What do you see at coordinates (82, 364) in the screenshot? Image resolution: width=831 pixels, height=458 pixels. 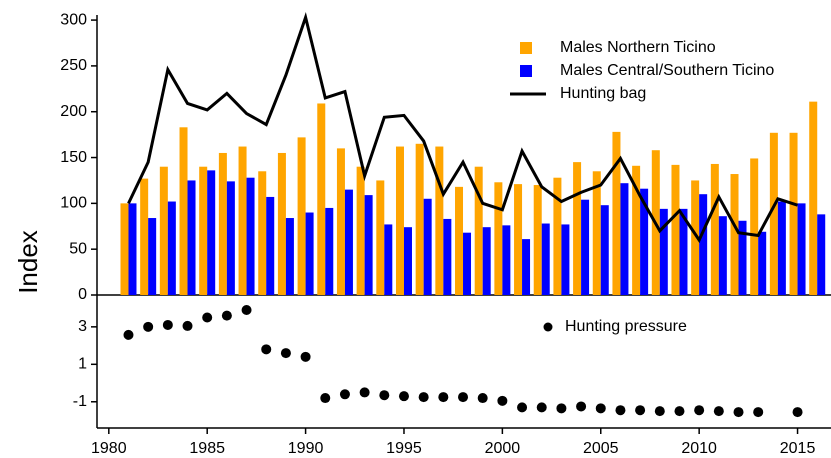 I see `y-tick-label: 1` at bounding box center [82, 364].